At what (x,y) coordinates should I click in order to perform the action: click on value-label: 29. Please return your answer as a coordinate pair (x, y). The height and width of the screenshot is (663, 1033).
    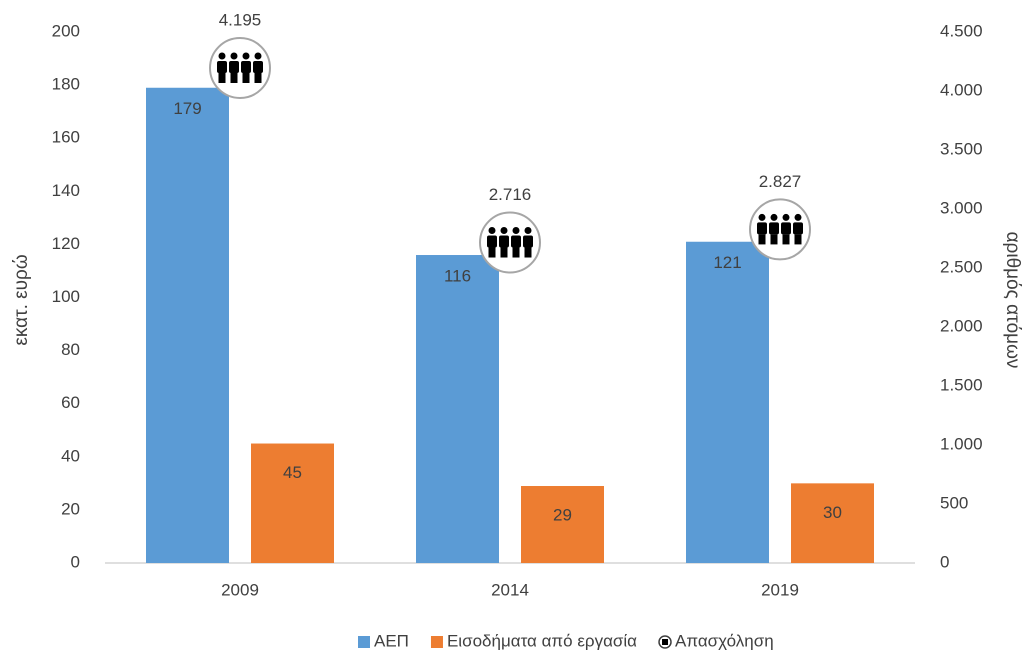
    Looking at the image, I should click on (562, 514).